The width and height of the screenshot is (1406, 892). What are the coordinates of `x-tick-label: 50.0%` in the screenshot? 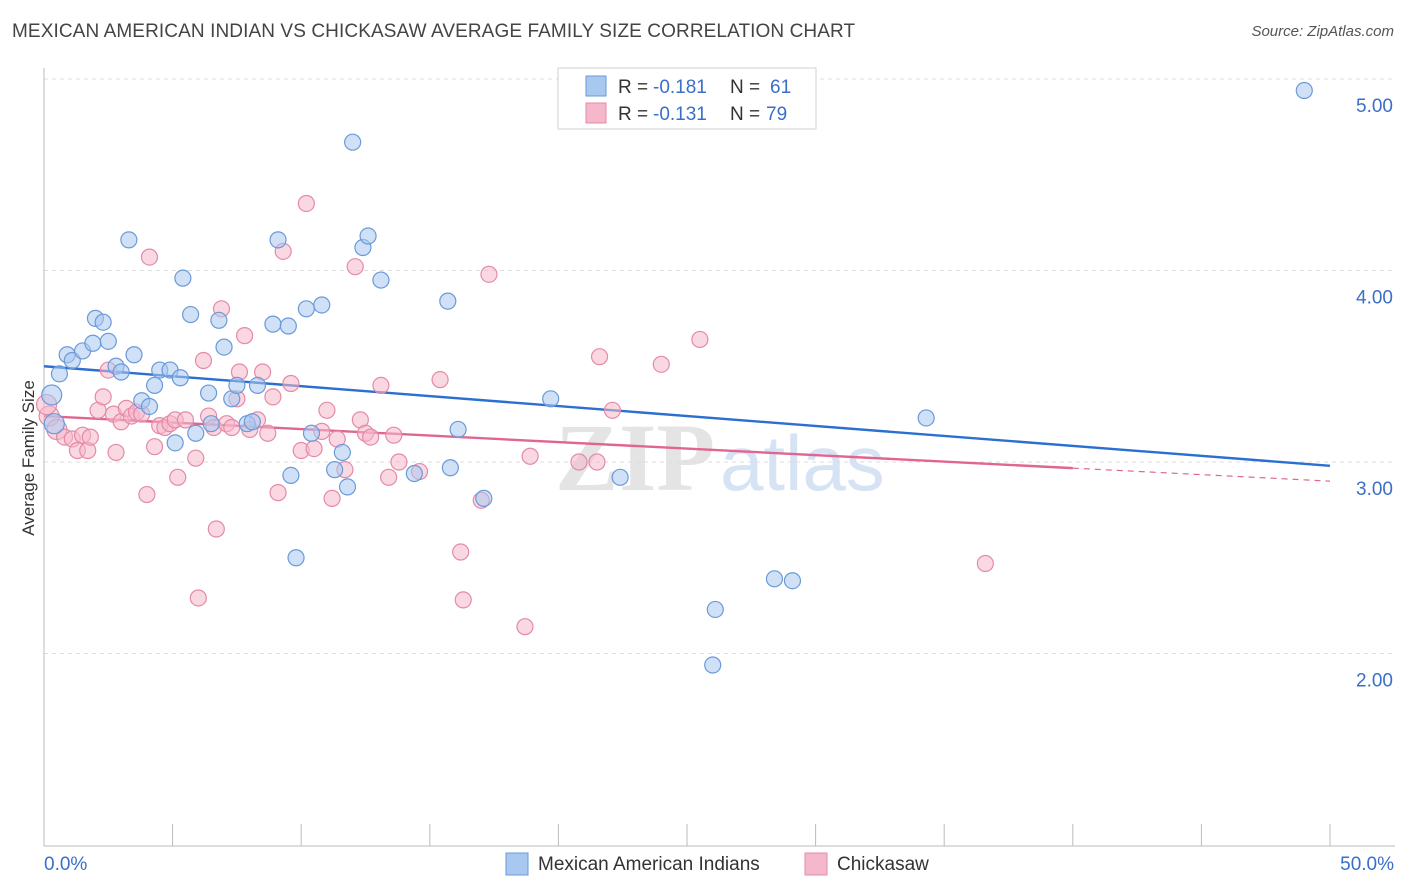 It's located at (1367, 864).